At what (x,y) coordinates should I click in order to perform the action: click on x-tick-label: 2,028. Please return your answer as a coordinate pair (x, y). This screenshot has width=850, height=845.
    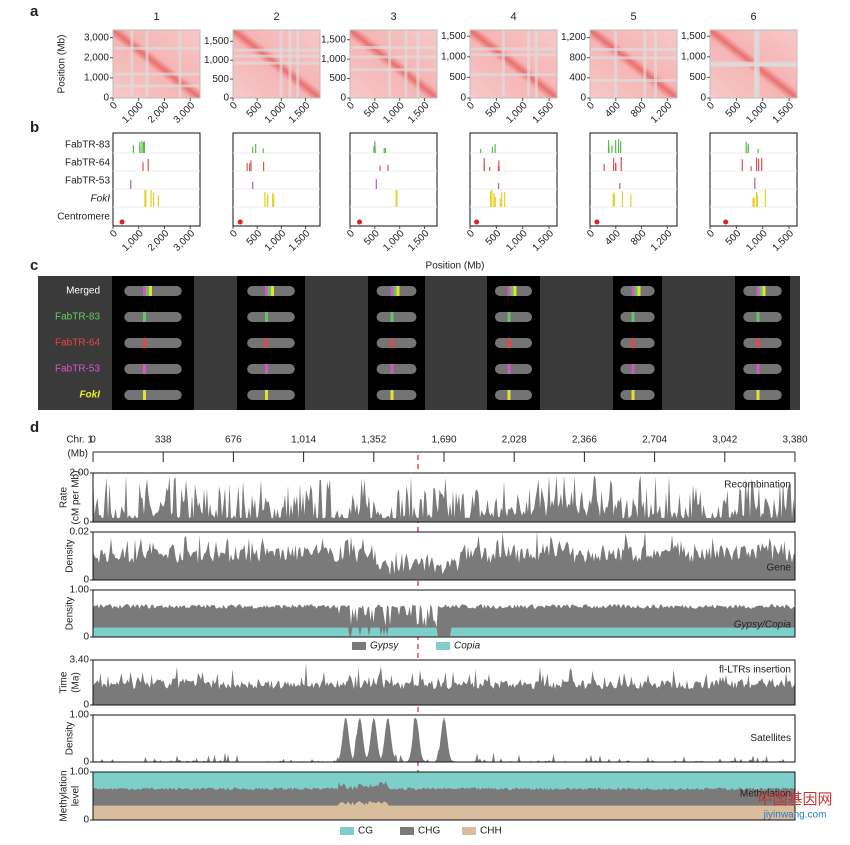
    Looking at the image, I should click on (514, 440).